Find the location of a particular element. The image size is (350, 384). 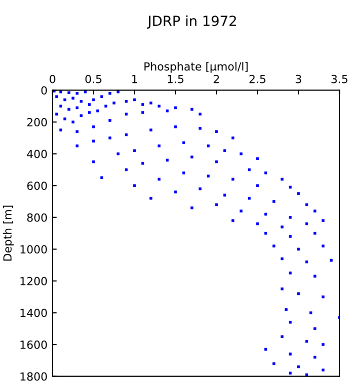

x-tick-label: 3 is located at coordinates (299, 79).